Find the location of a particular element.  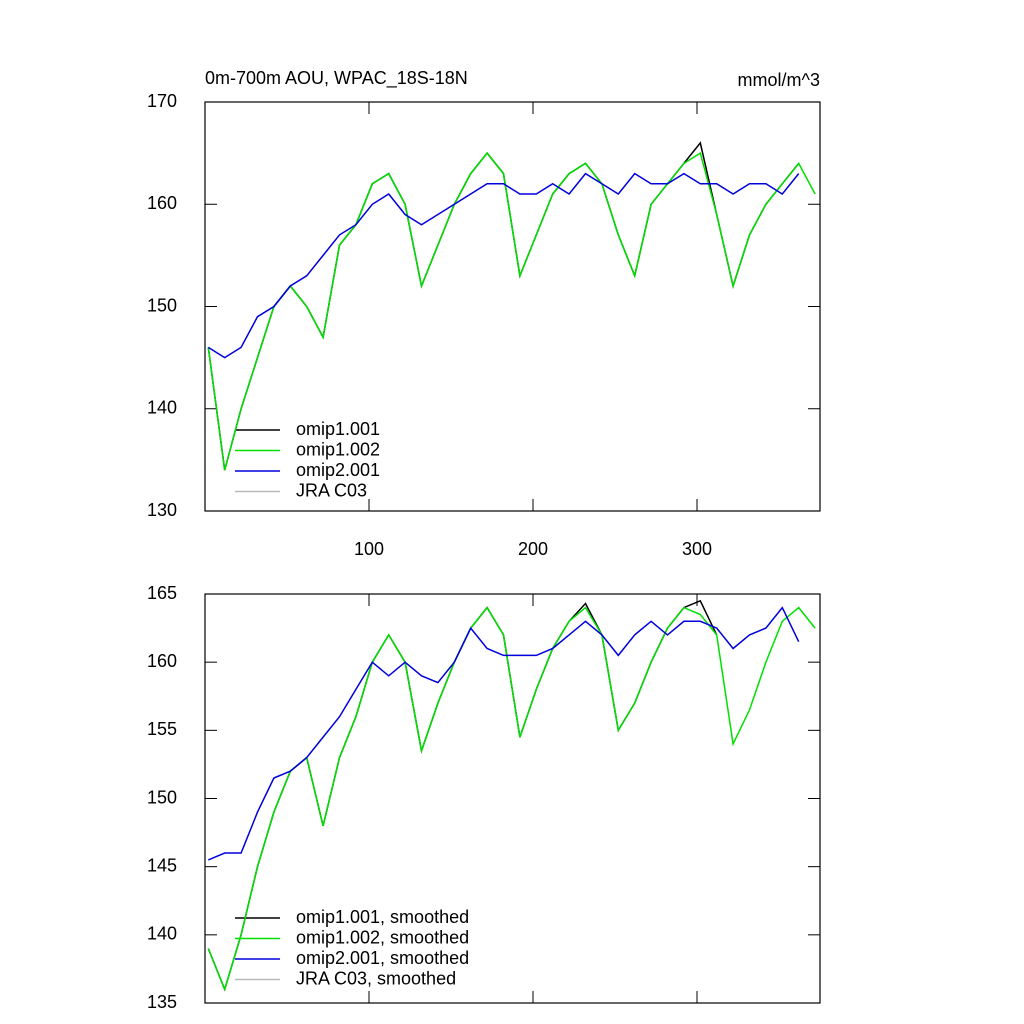

legend-label: omip1.001, smoothed is located at coordinates (382, 917).